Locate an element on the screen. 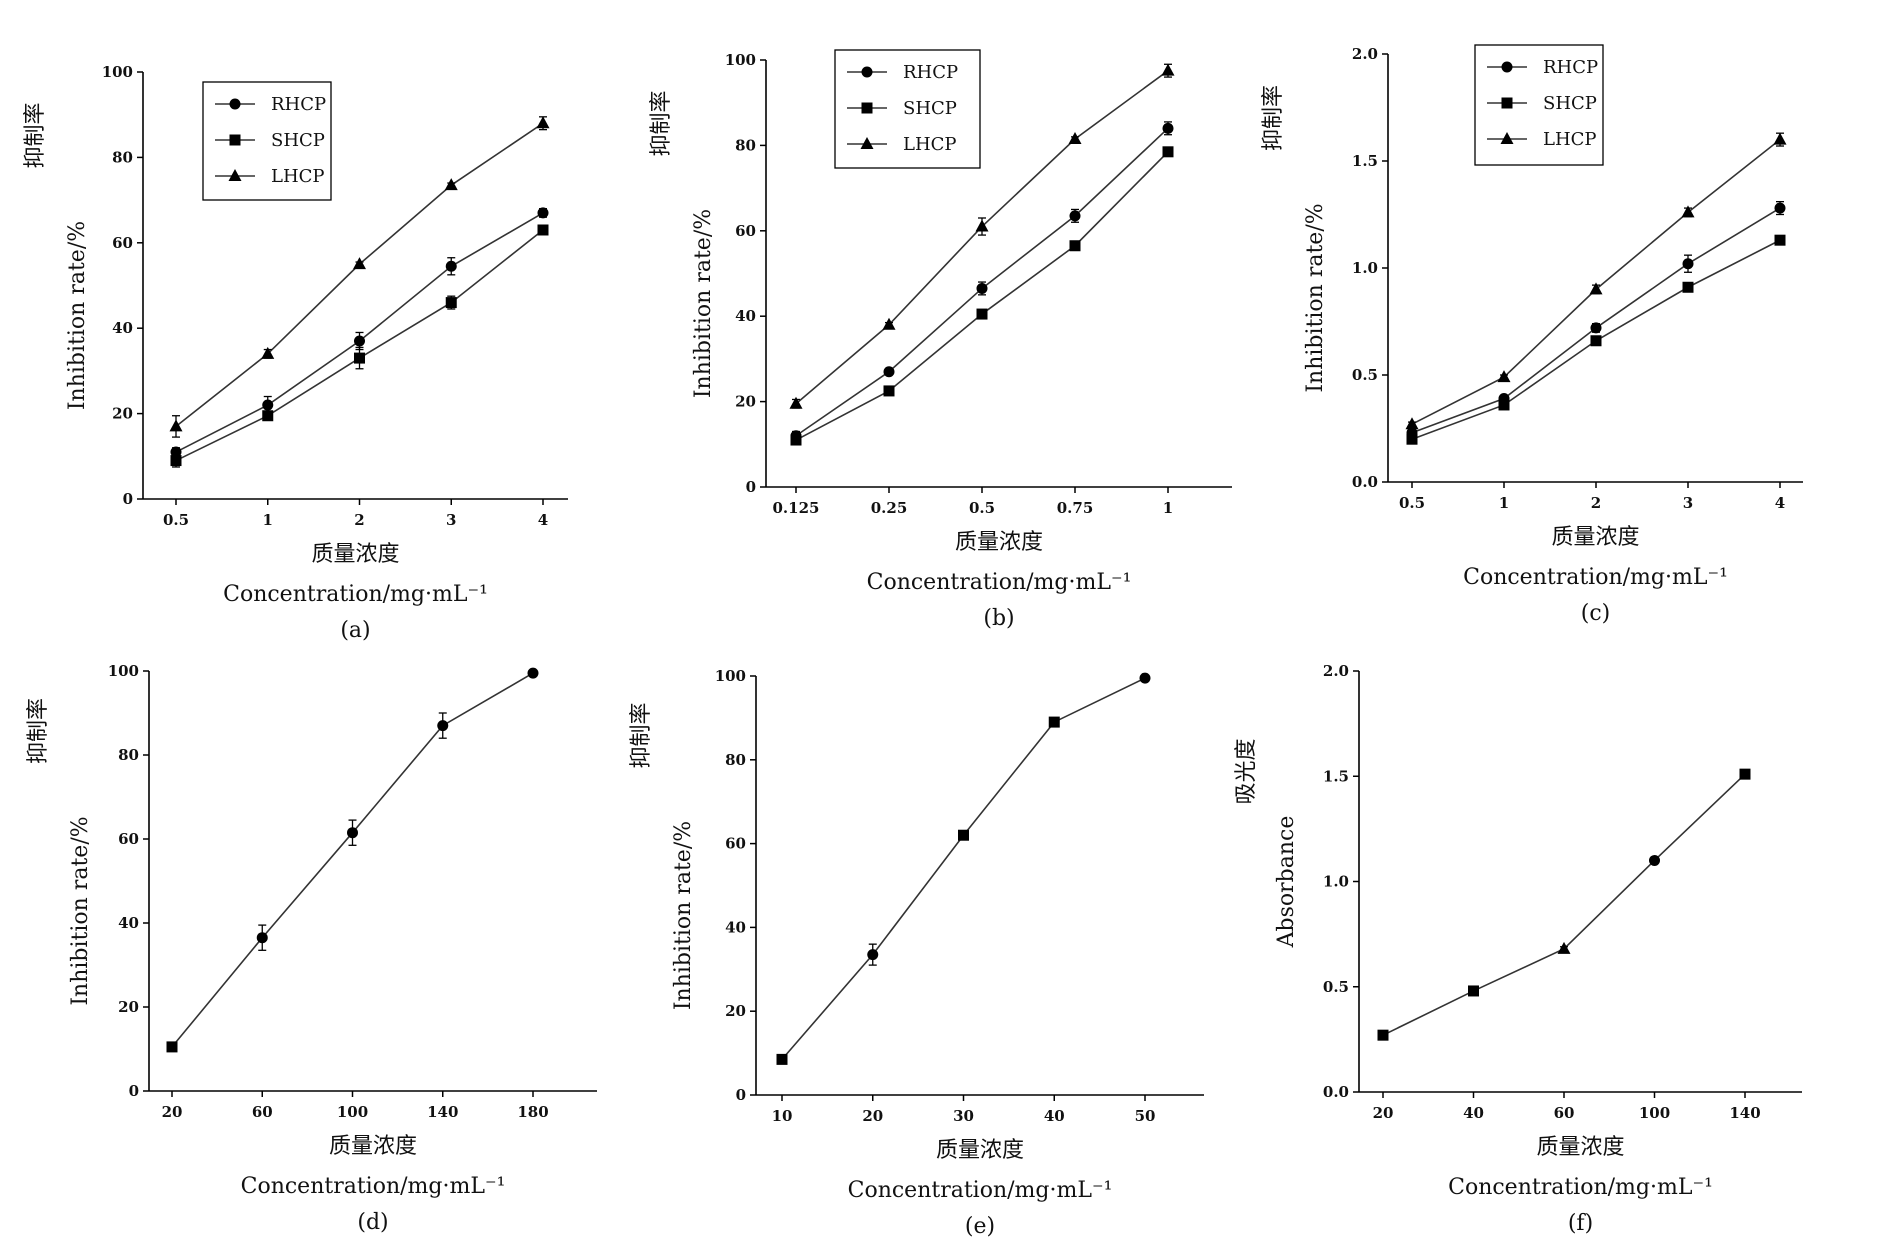  x-tick-label: 2 is located at coordinates (359, 520).